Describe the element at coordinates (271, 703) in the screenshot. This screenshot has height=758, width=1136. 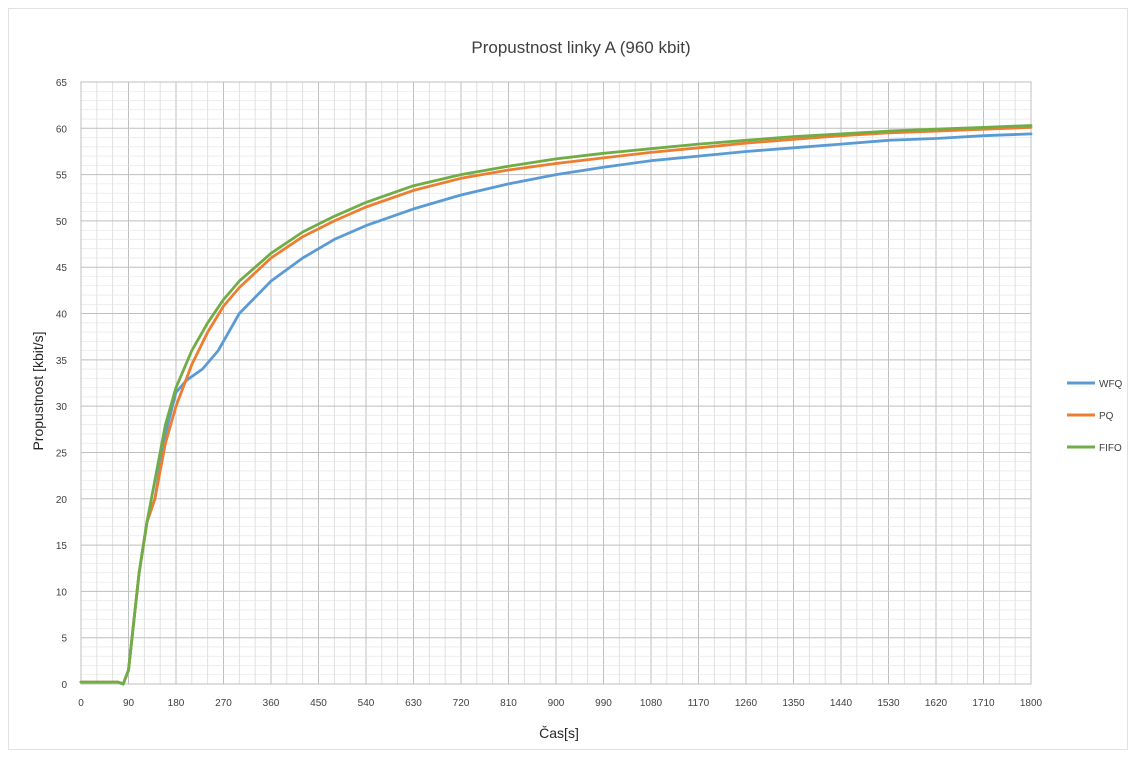
I see `x-tick-label: 360` at that location.